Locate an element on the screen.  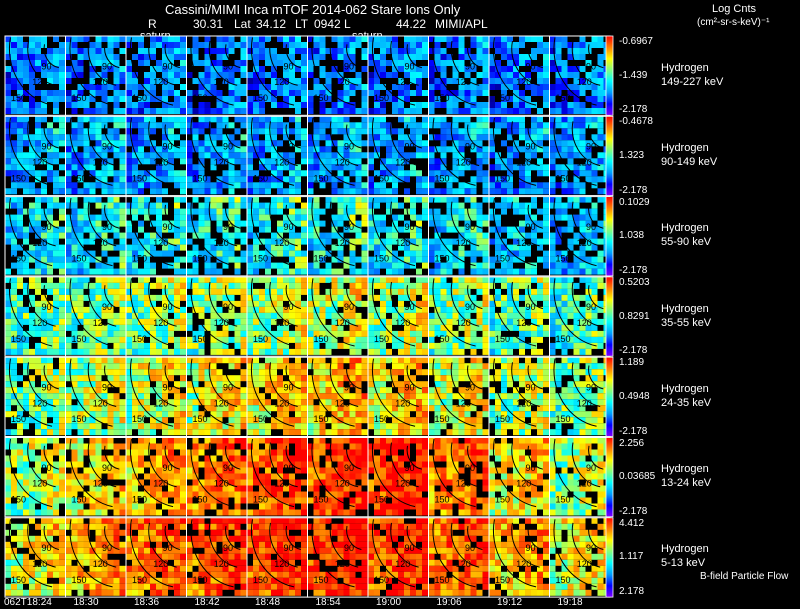
credit-label: MIMI/APL is located at coordinates (461, 24).